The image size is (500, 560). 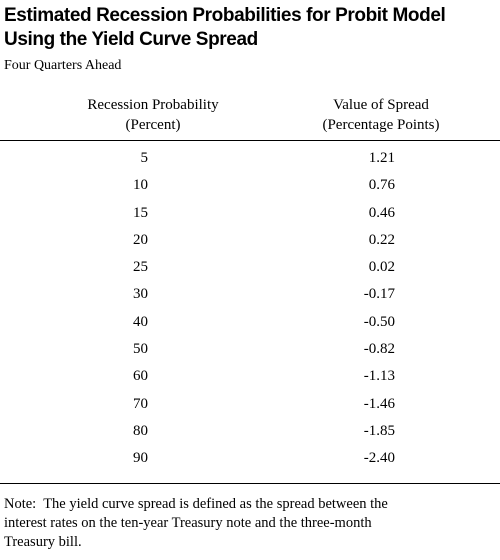 I want to click on probability-cell: 50, so click(x=140, y=349).